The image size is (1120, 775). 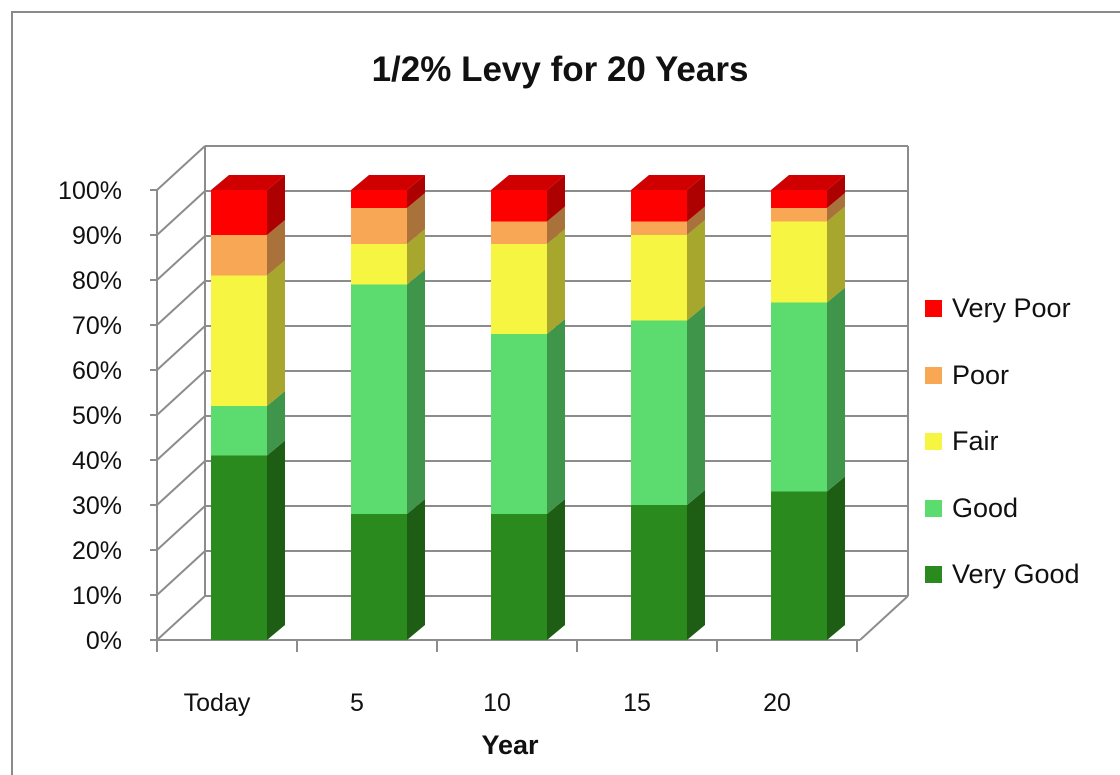 I want to click on bar-very-good-10-side, so click(x=556, y=569).